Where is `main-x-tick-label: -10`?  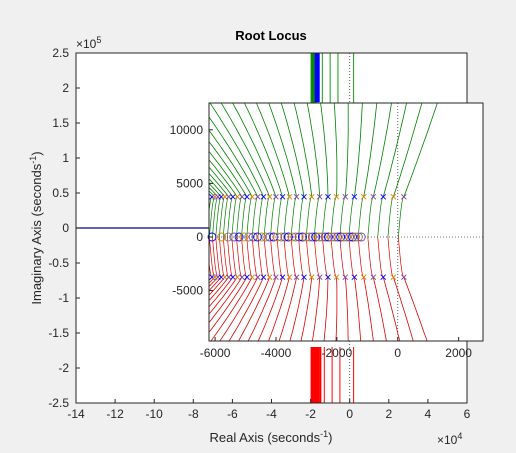 main-x-tick-label: -10 is located at coordinates (155, 414).